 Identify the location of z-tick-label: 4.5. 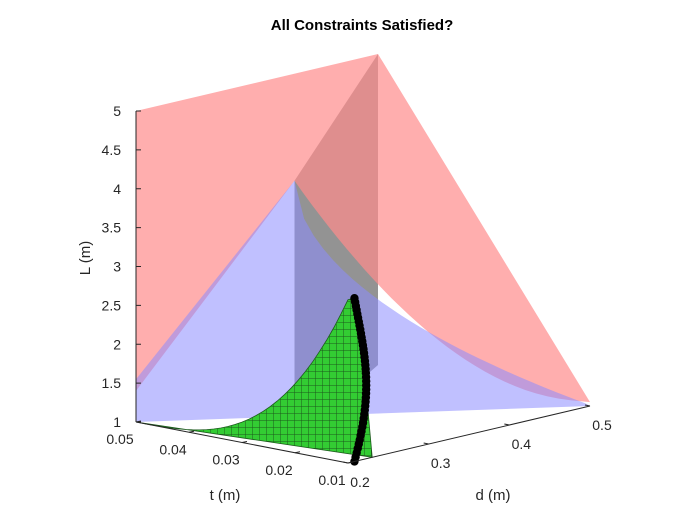
(112, 150).